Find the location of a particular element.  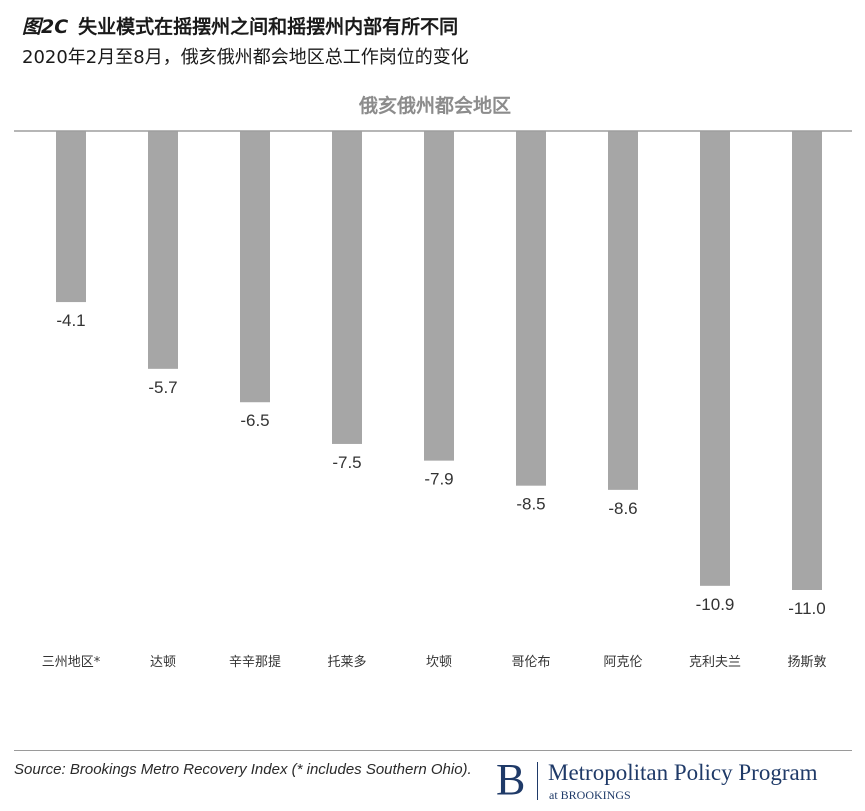

value-label-7: -10.9 is located at coordinates (715, 604).